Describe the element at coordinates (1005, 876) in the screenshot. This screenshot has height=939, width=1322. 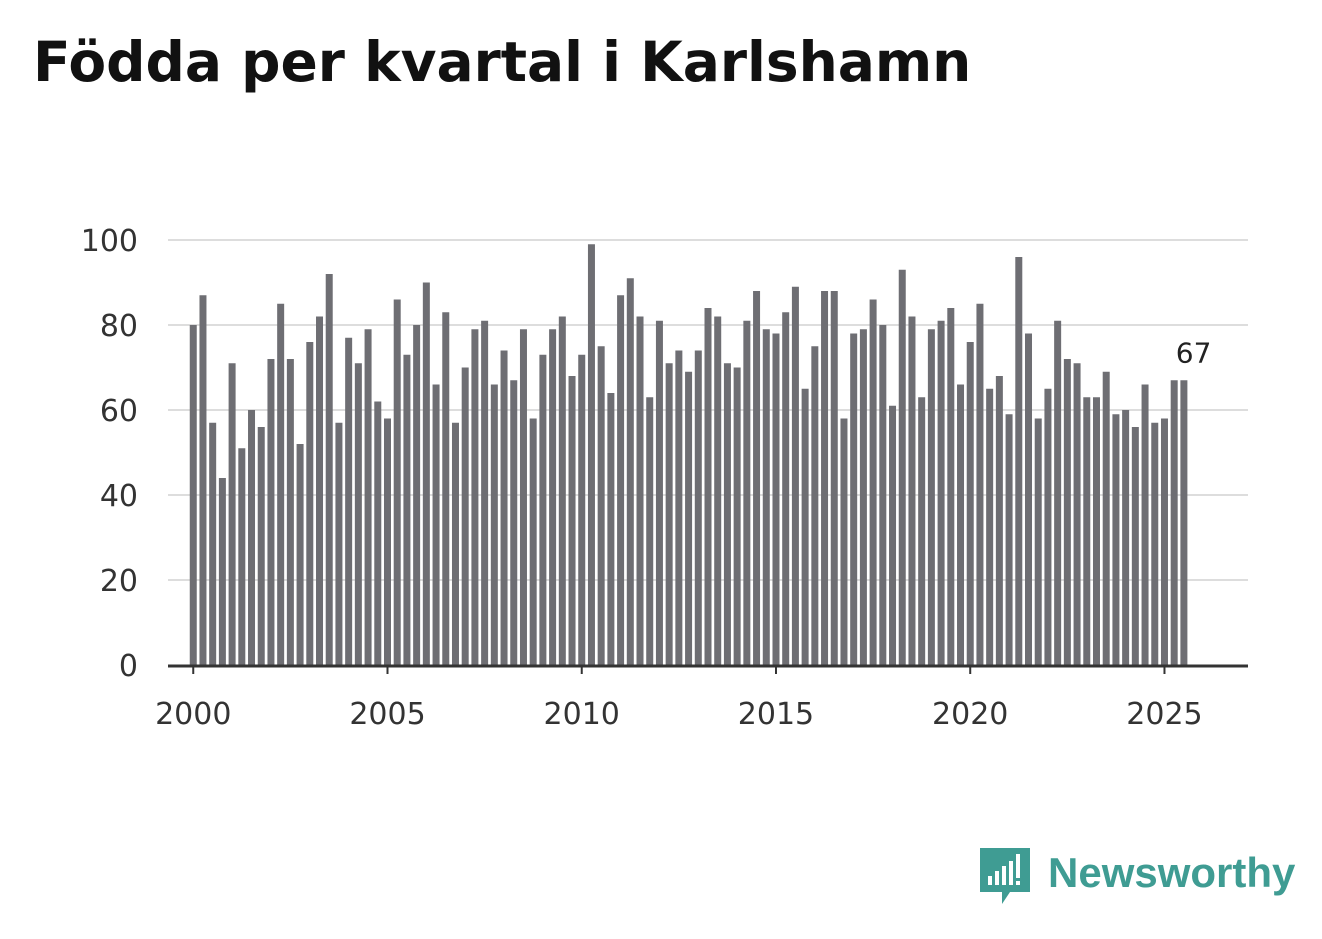
I see `newsworthy-logo-icon` at that location.